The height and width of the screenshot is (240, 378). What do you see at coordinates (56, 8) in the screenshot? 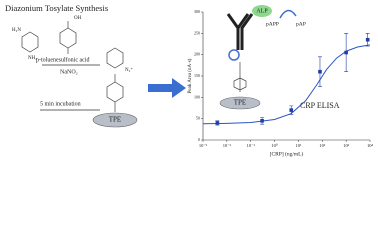
I see `scheme-title: Diazonium Tosylate Synthesis` at bounding box center [56, 8].